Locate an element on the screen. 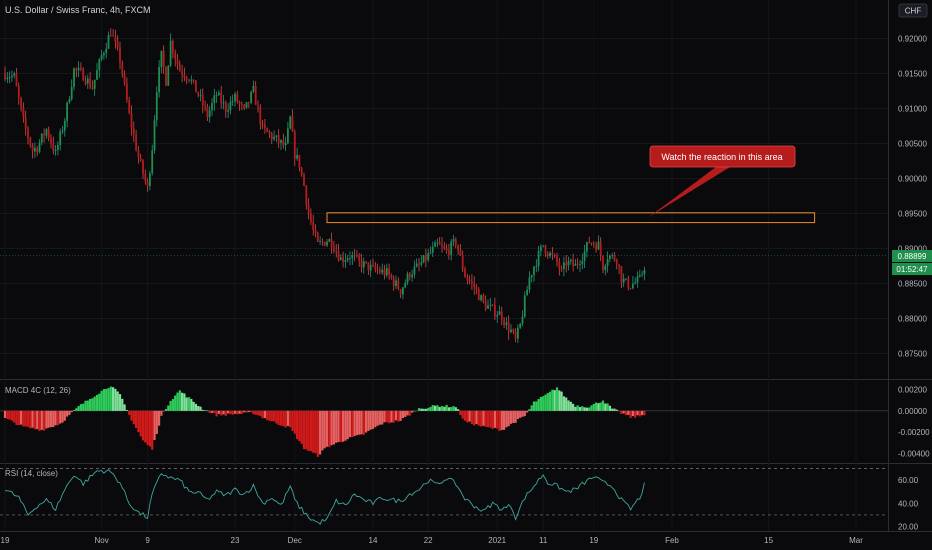 This screenshot has height=550, width=932. last-price-badge: 0.88899 is located at coordinates (912, 256).